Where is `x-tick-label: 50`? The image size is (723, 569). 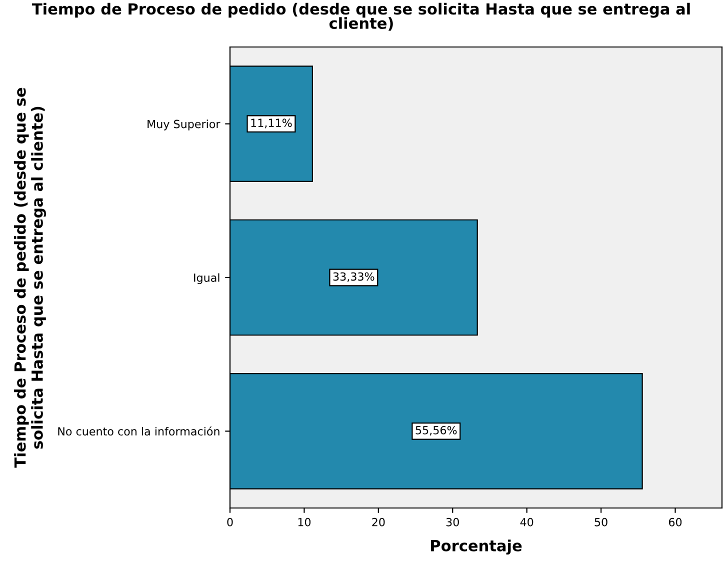
x-tick-label: 50 is located at coordinates (601, 522).